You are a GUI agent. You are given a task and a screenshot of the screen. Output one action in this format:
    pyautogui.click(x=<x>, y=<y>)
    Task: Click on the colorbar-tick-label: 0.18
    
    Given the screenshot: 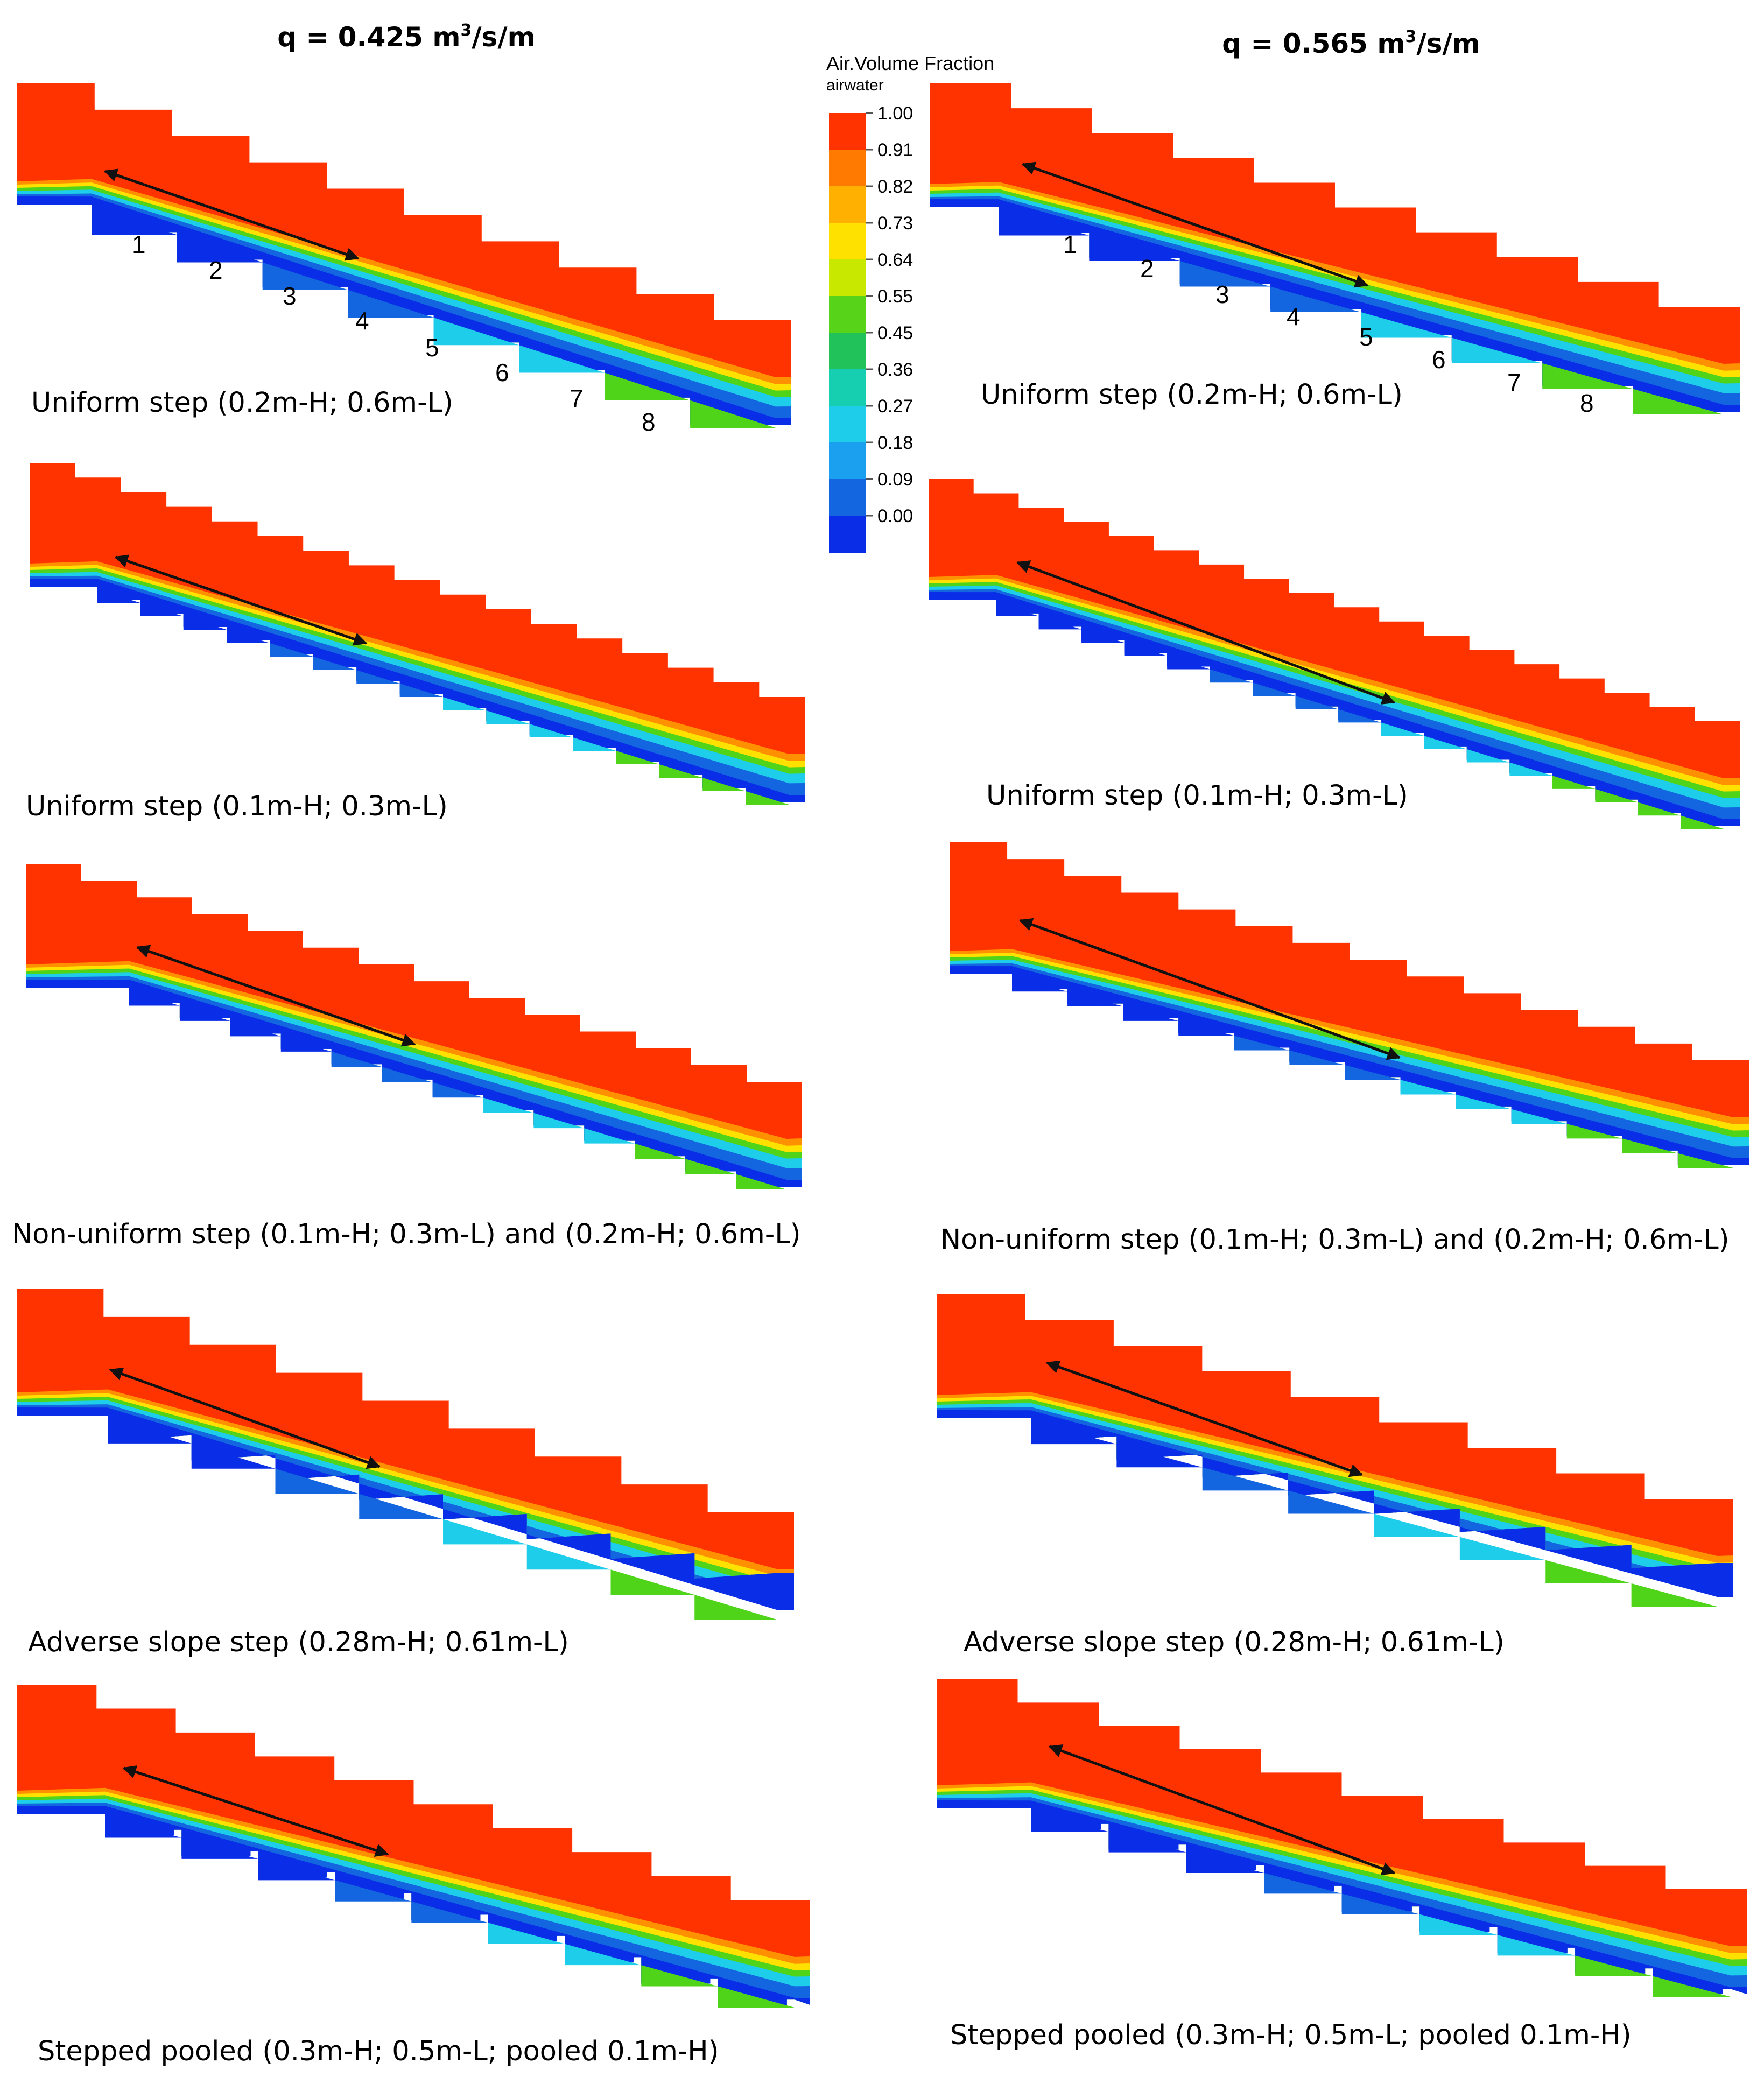 What is the action you would take?
    pyautogui.click(x=895, y=443)
    